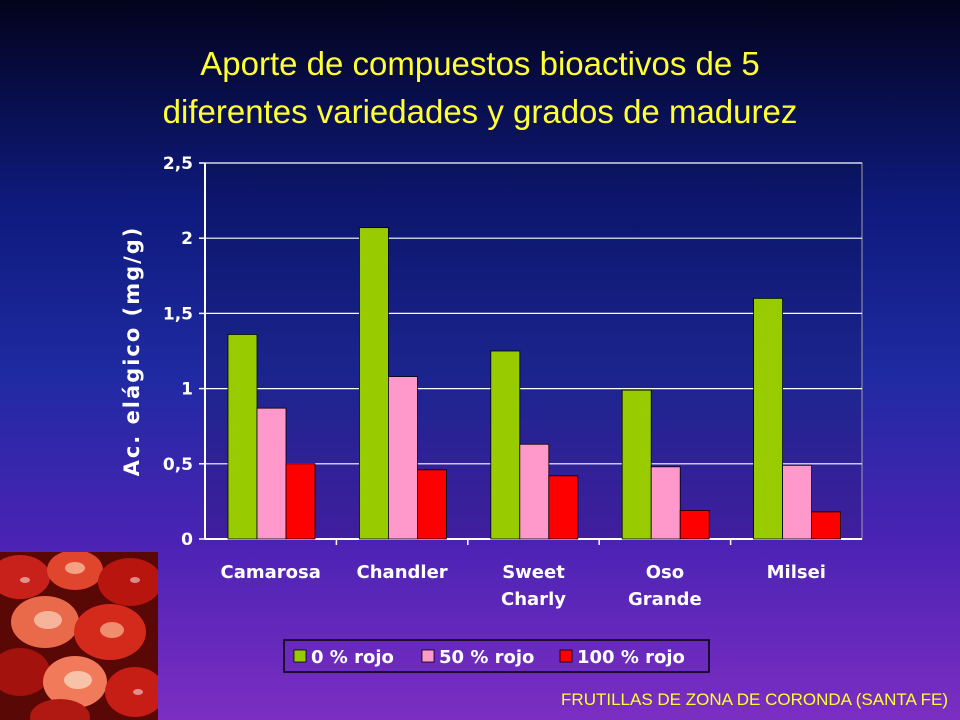 This screenshot has height=720, width=960. I want to click on y-axis-label: Ac. elágico (mg/g), so click(132, 351).